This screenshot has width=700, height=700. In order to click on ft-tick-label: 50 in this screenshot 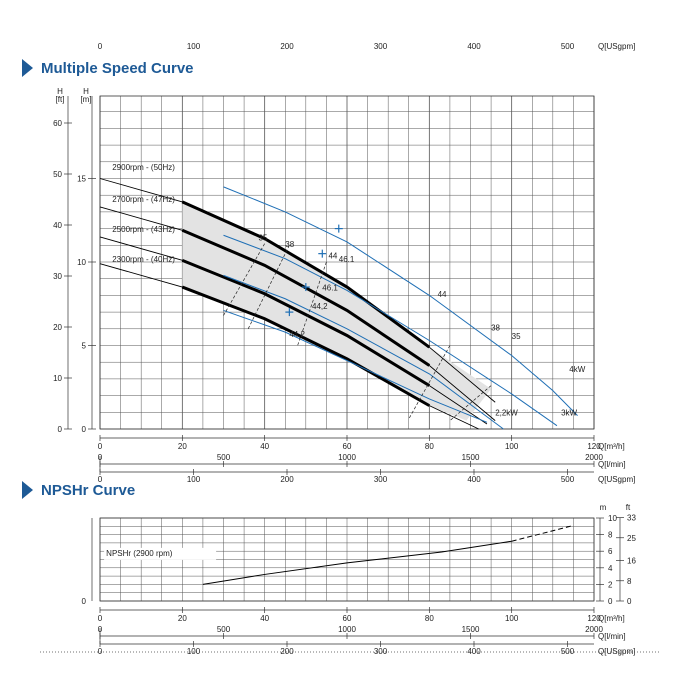, I will do `click(57, 174)`.